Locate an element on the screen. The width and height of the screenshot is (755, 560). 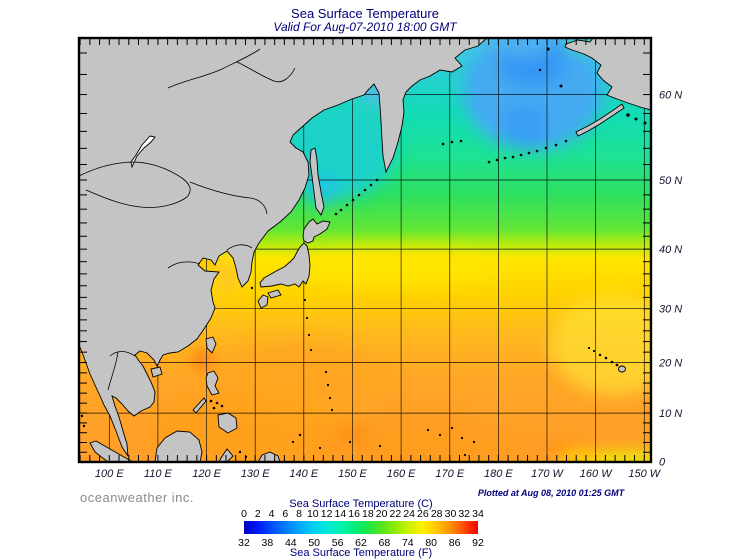
aleutian-islands is located at coordinates (544, 138).